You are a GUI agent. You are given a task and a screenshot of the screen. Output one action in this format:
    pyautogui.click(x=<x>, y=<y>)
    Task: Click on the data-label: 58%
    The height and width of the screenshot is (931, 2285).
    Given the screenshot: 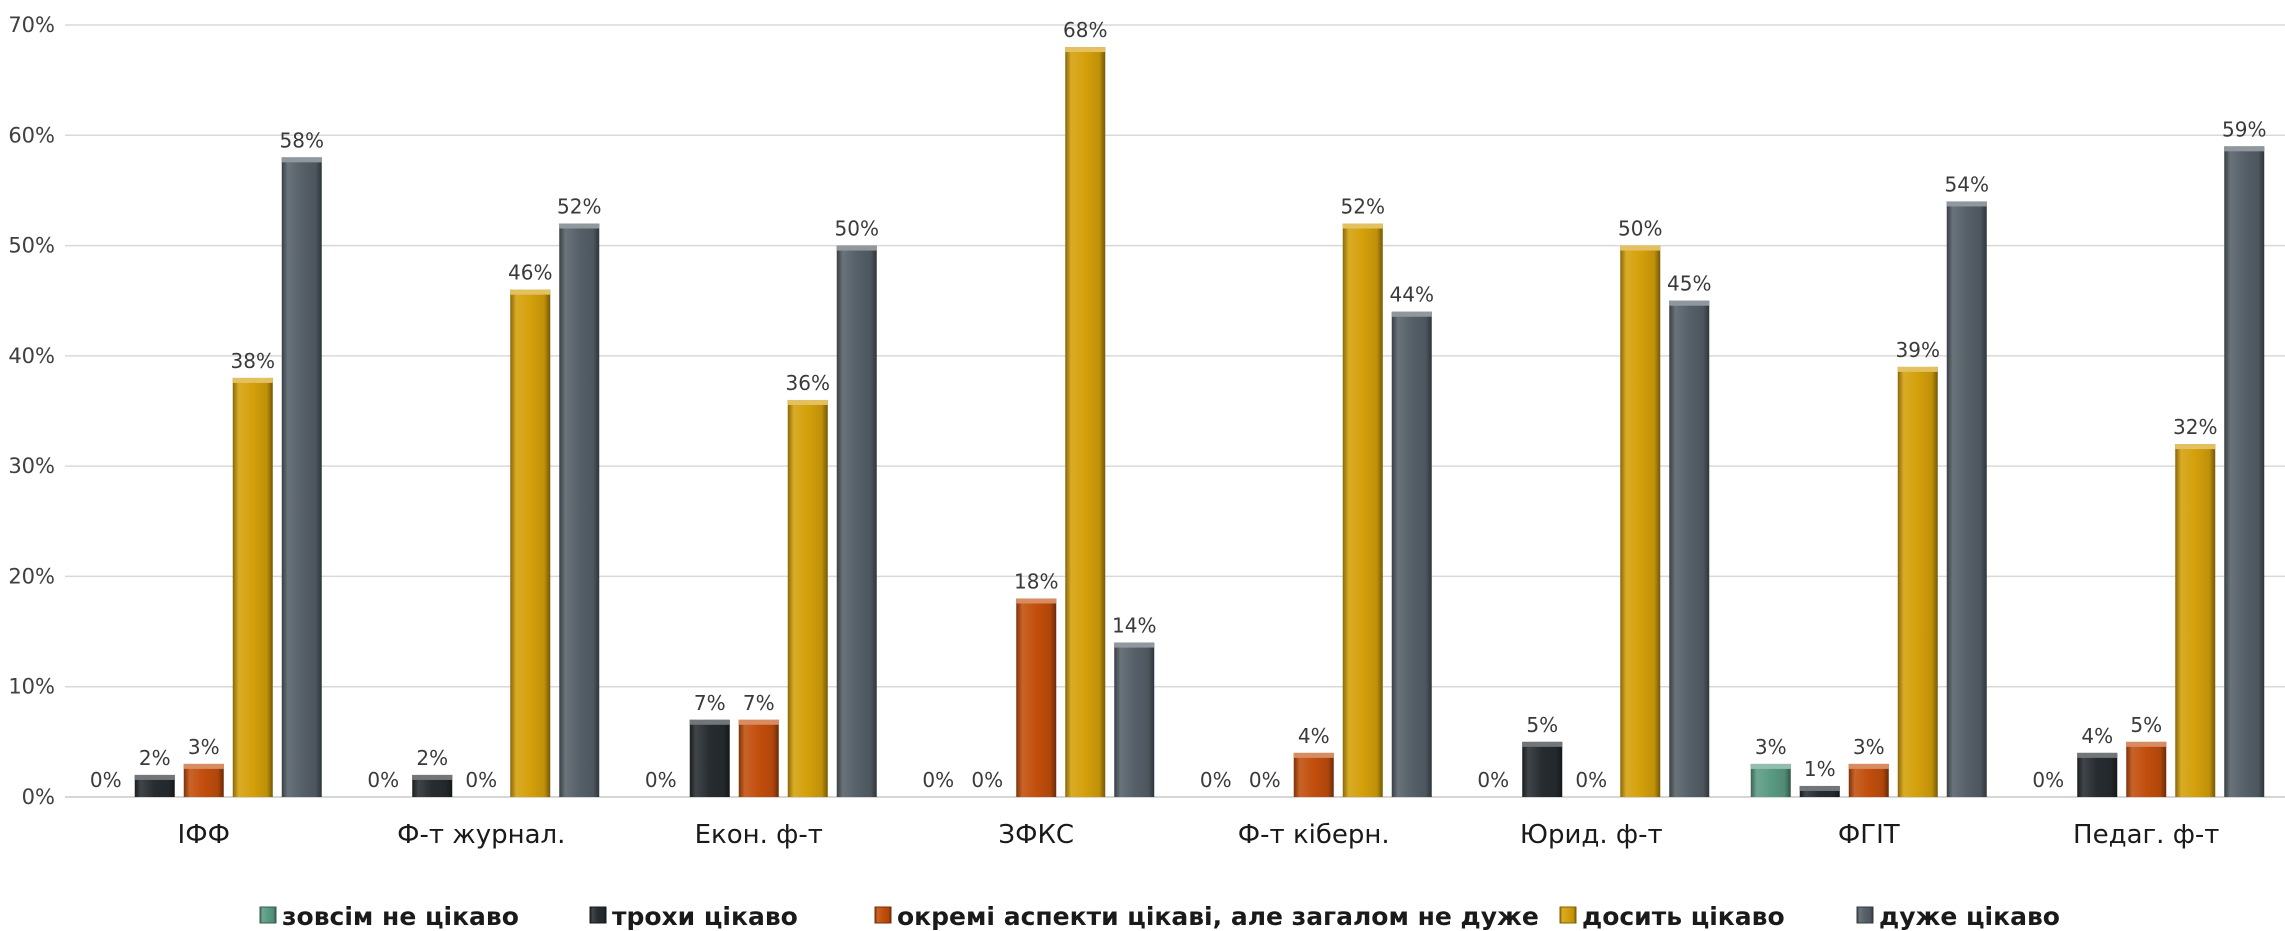 What is the action you would take?
    pyautogui.click(x=302, y=140)
    